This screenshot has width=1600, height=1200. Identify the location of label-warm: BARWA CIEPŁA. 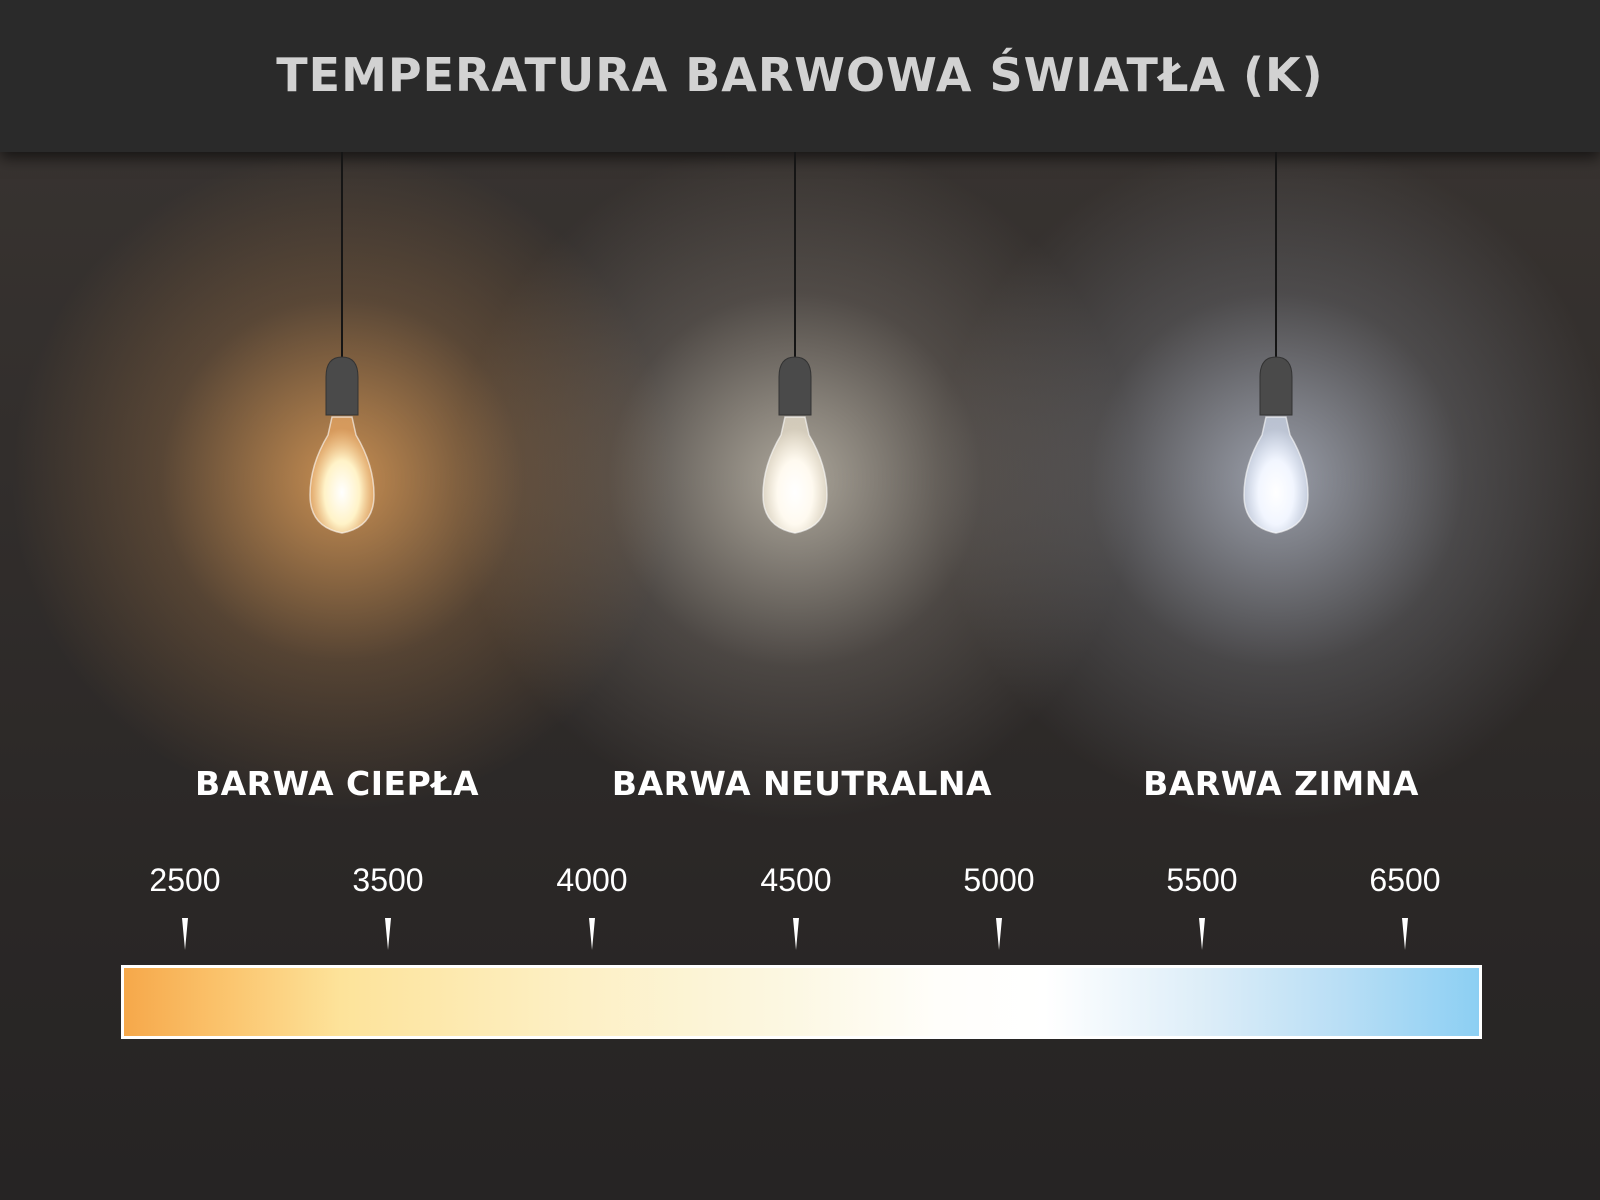
(337, 783).